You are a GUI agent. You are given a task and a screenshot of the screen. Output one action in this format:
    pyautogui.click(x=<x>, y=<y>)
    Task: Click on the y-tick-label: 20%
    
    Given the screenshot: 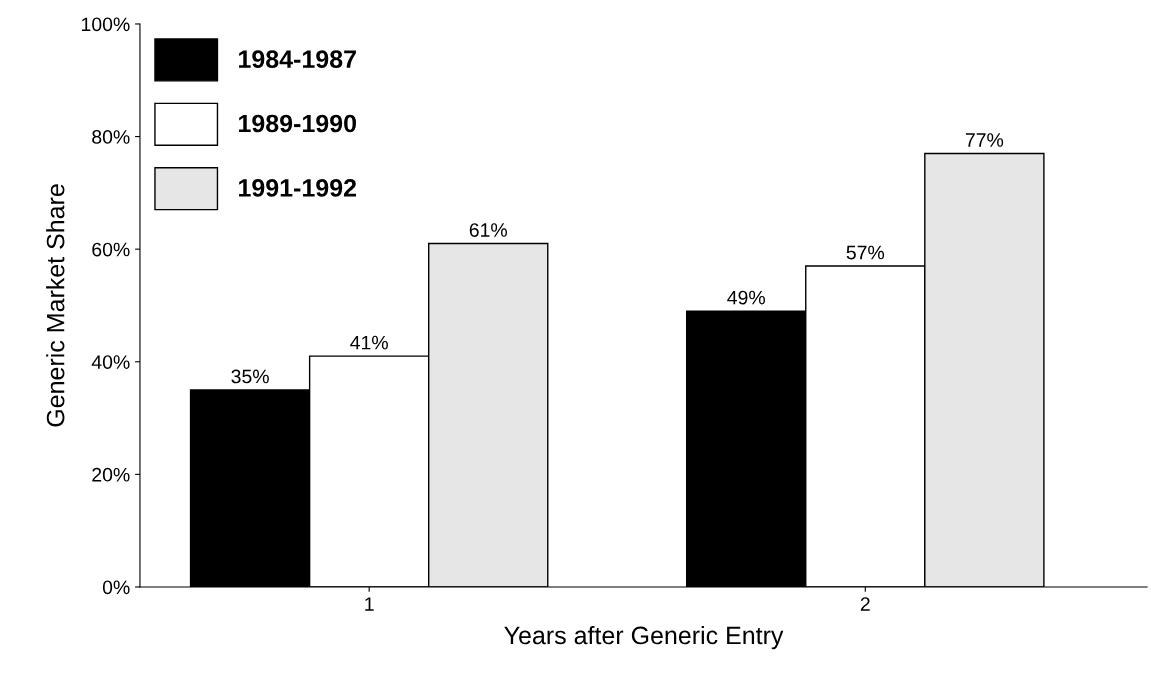 What is the action you would take?
    pyautogui.click(x=111, y=474)
    